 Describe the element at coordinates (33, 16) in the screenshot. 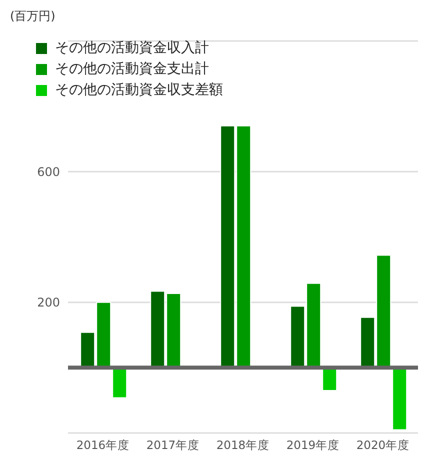

I see `text: (百万円)` at that location.